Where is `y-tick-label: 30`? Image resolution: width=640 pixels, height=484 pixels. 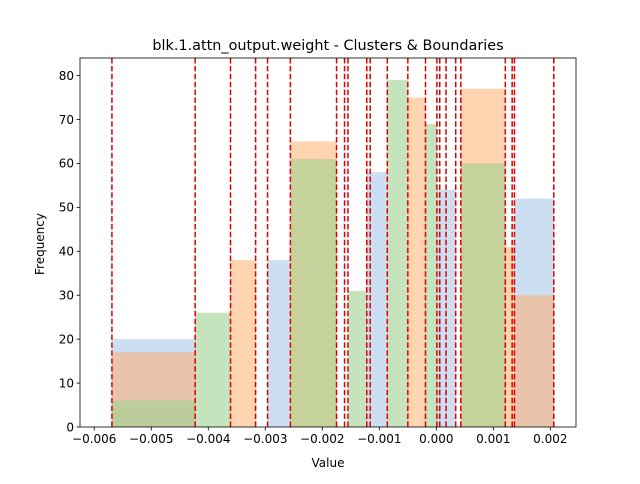 y-tick-label: 30 is located at coordinates (66, 296).